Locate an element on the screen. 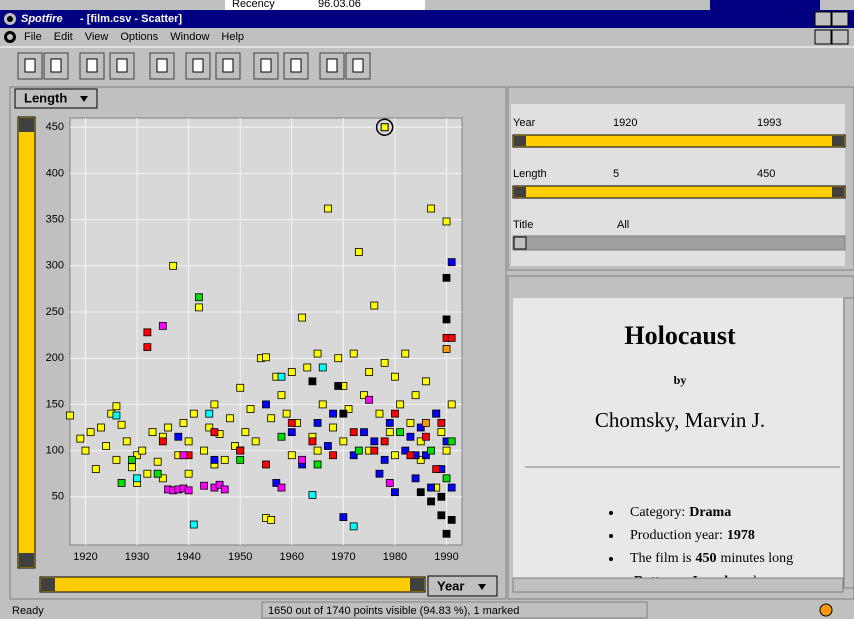 Image resolution: width=854 pixels, height=619 pixels. item-slider is located at coordinates (679, 243).